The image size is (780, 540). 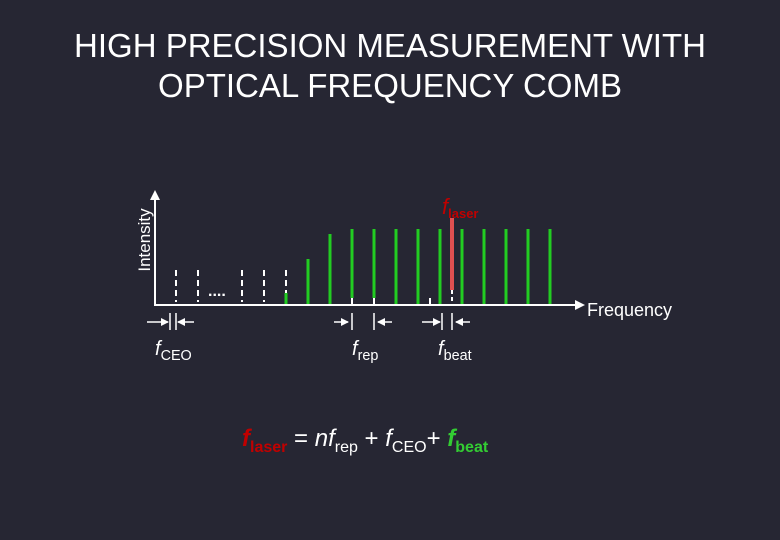 What do you see at coordinates (472, 447) in the screenshot?
I see `eq-beat-subscript: beat` at bounding box center [472, 447].